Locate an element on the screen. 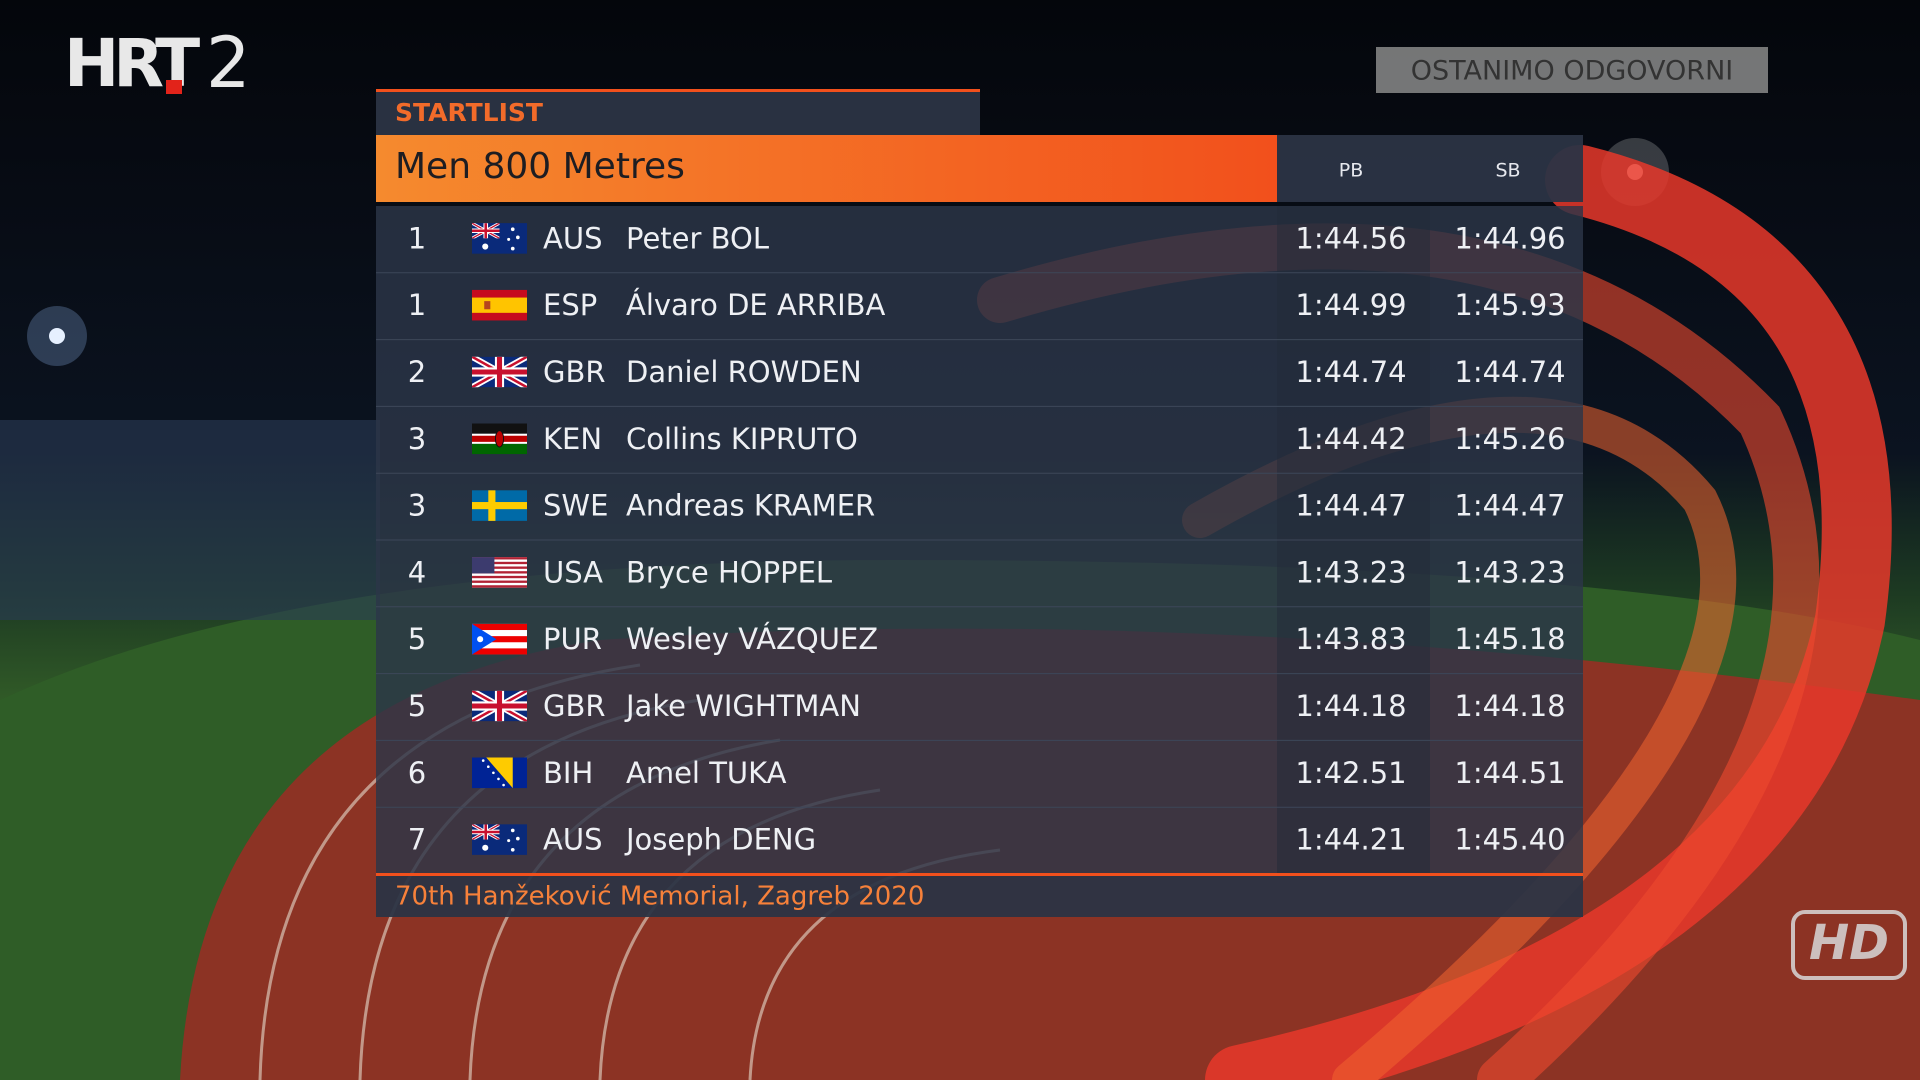  badge-text: OSTANIMO ODGOVORNI is located at coordinates (1572, 71).